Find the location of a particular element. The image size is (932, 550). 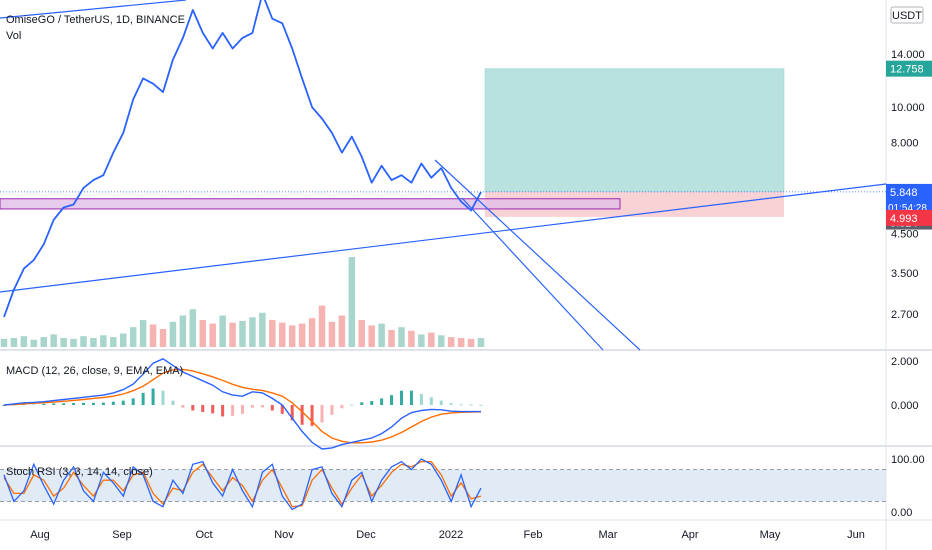

descending-channel-upper is located at coordinates (537, 255).